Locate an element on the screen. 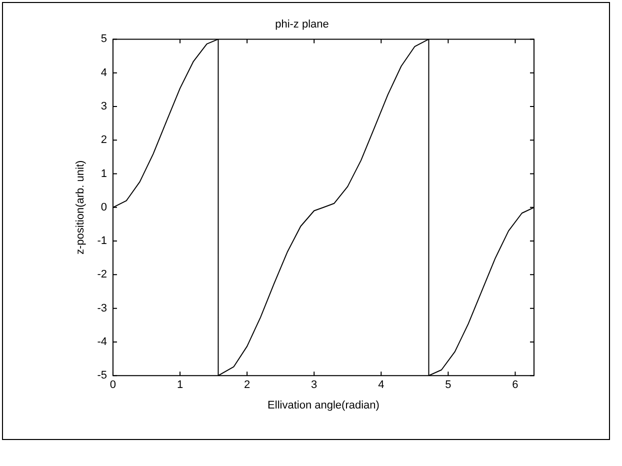  y-tick-label: 4 is located at coordinates (103, 72).